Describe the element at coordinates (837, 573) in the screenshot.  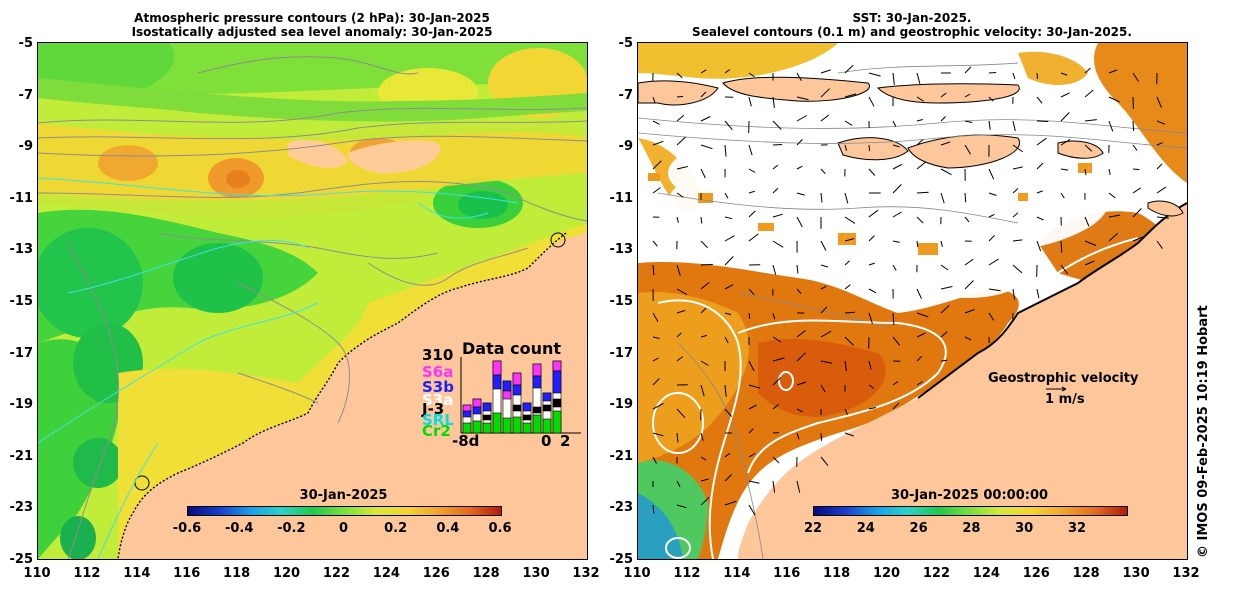
I see `x-tick-label: 118` at that location.